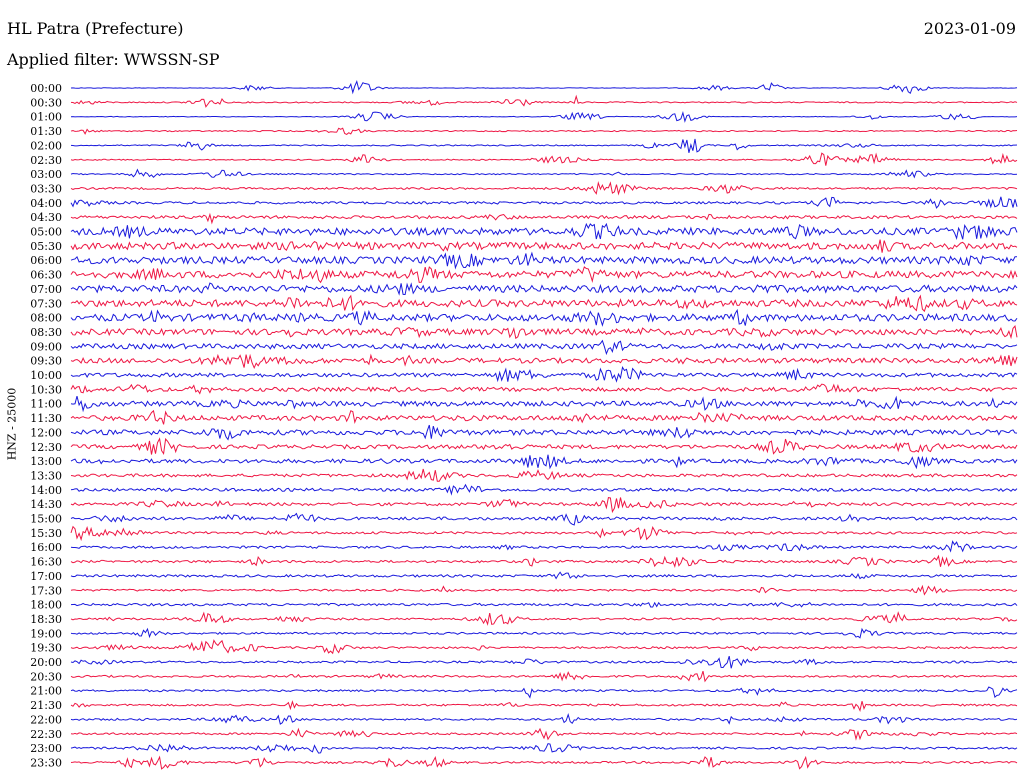 This screenshot has width=1024, height=780. I want to click on trace-1900, so click(544, 633).